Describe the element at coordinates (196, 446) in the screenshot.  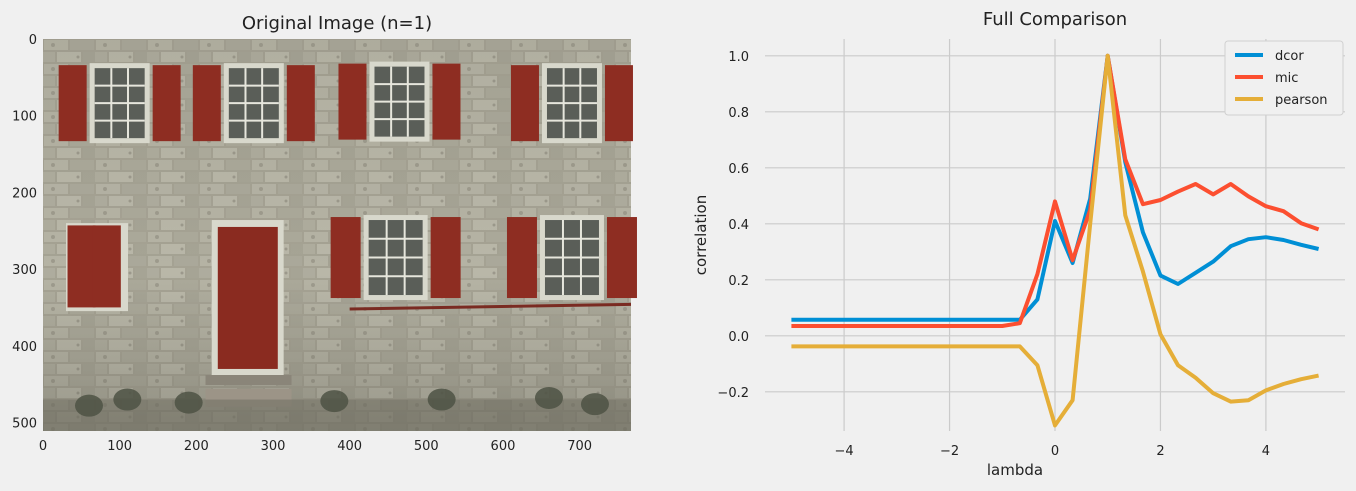
I see `x-tick-label: 200` at that location.